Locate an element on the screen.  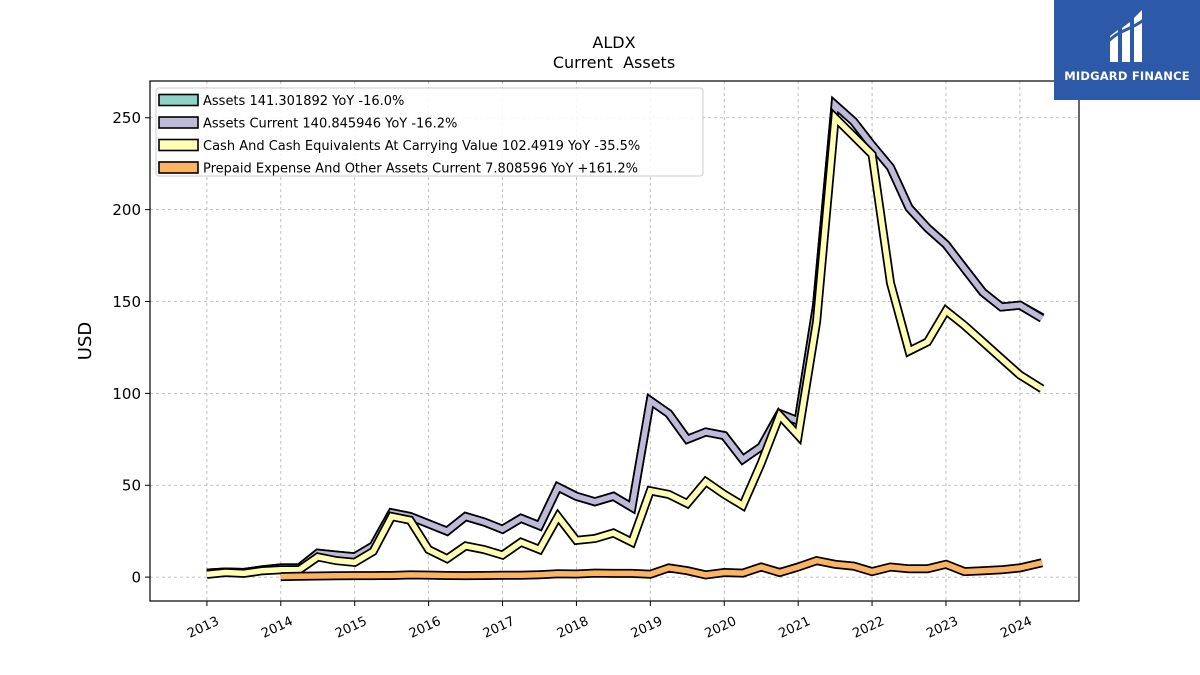
y-tick-label: 0 is located at coordinates (136, 578).